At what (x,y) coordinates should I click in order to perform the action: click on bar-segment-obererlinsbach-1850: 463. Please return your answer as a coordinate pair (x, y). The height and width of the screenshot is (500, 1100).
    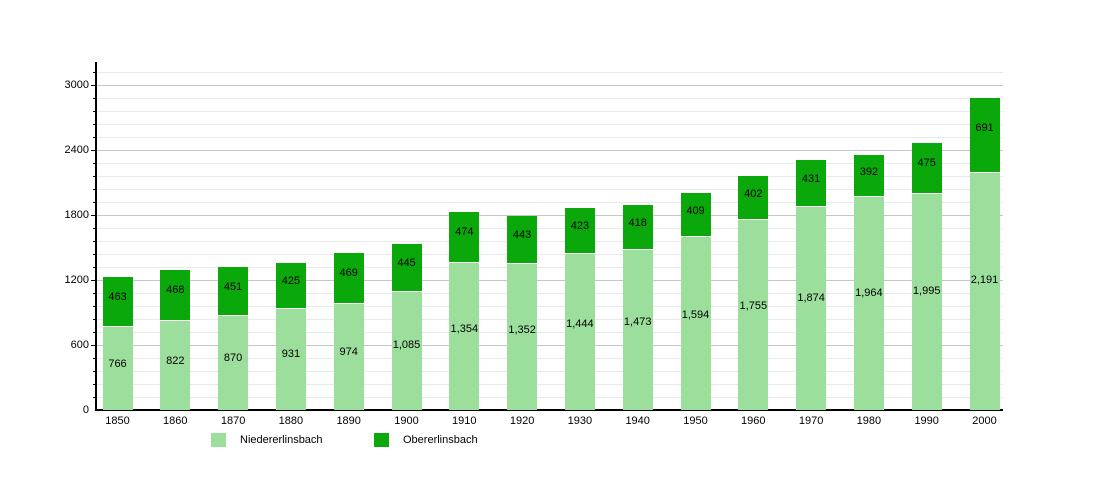
    Looking at the image, I should click on (117, 302).